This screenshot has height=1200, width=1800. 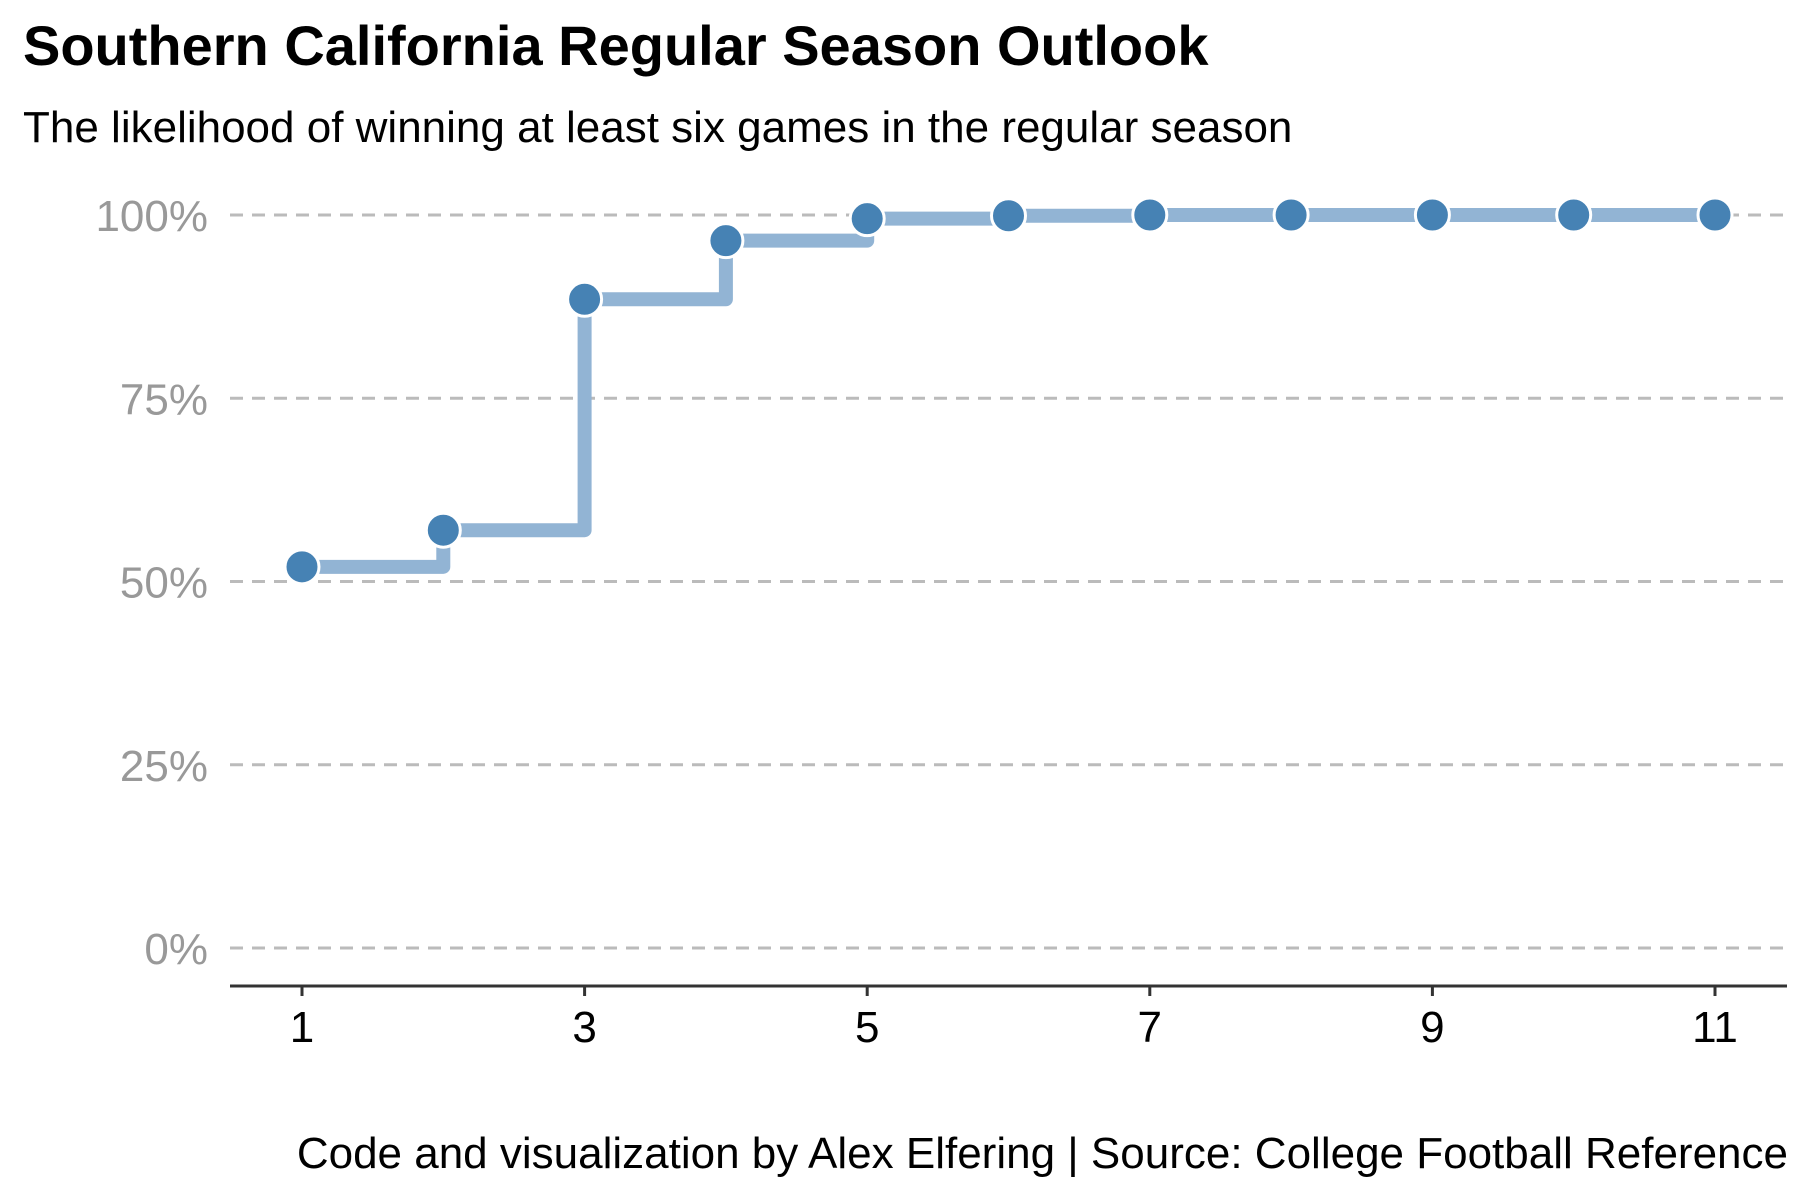 I want to click on y-tick-label: 75%, so click(x=164, y=399).